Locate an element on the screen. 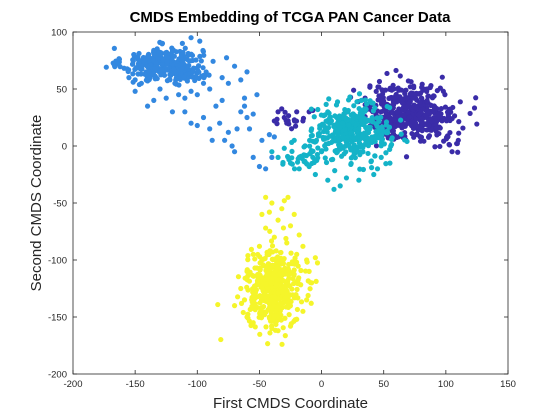  x-tick-label: -200 is located at coordinates (72, 384).